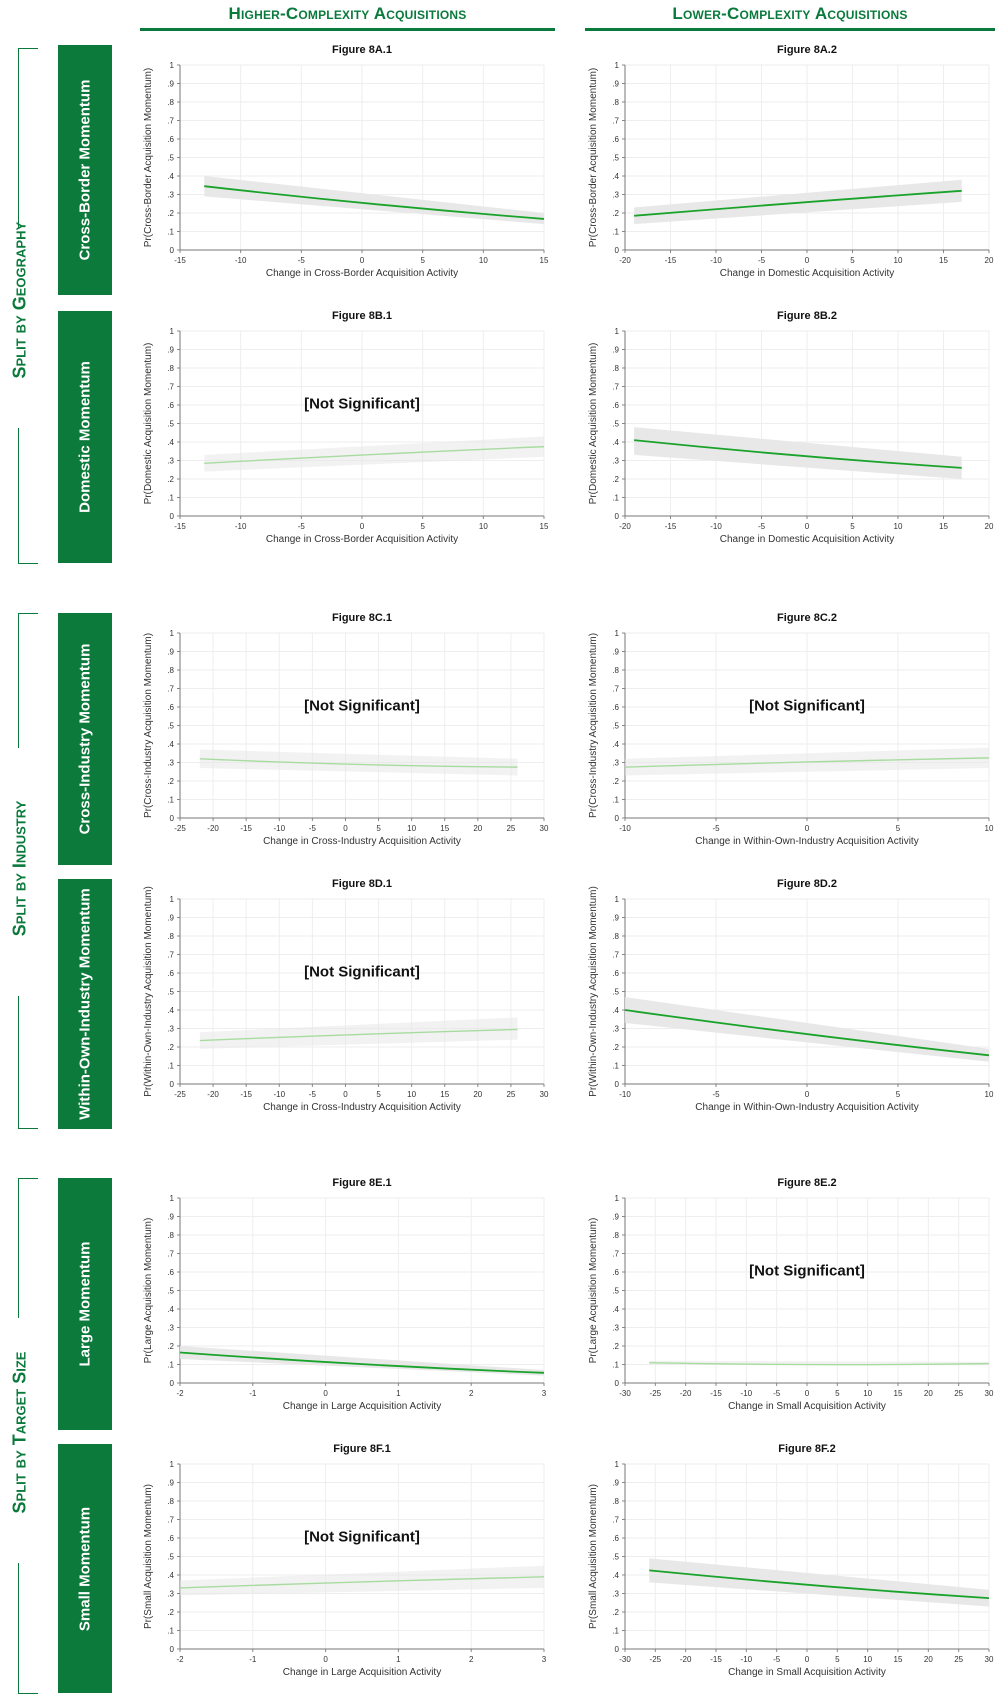  What do you see at coordinates (347, 29) in the screenshot?
I see `header-rule-higher` at bounding box center [347, 29].